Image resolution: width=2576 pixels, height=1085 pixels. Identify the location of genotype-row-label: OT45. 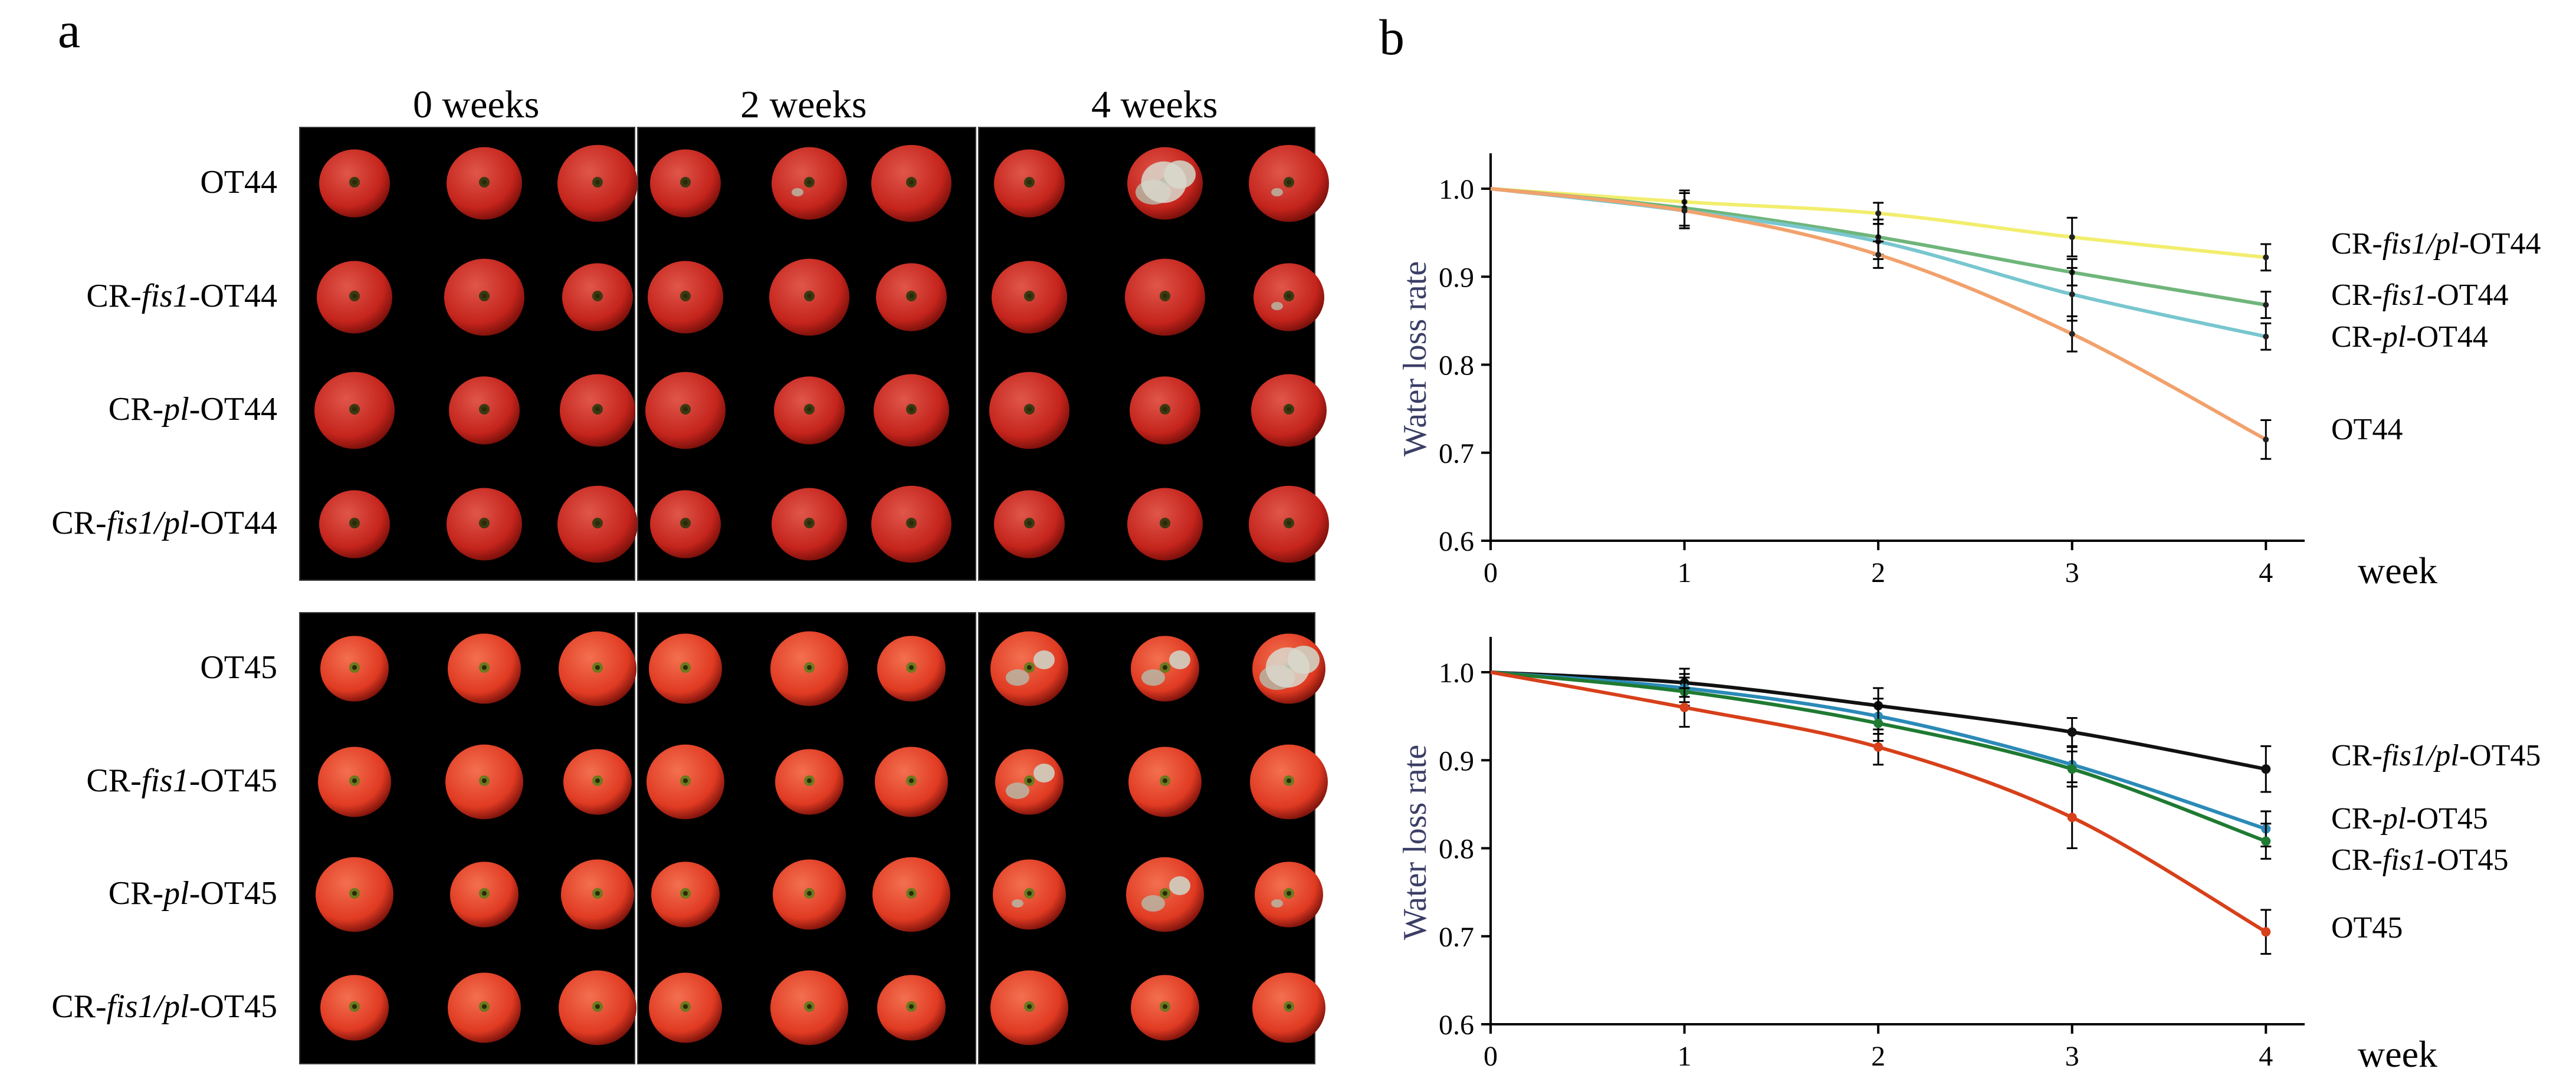
(238, 667).